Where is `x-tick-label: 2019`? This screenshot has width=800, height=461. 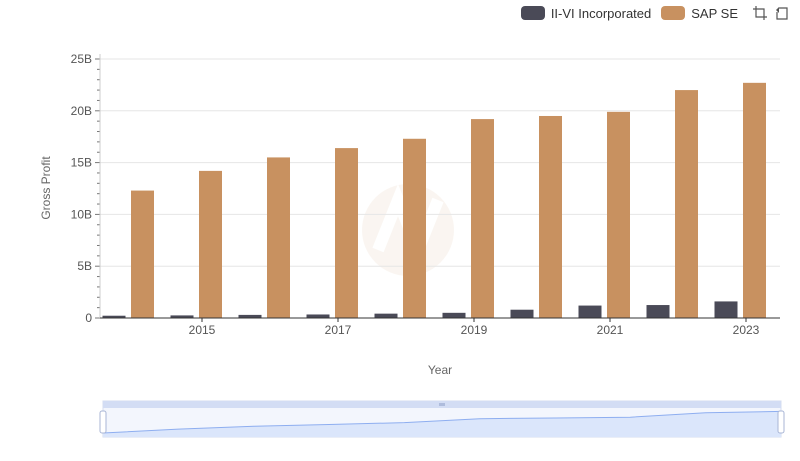 x-tick-label: 2019 is located at coordinates (474, 330).